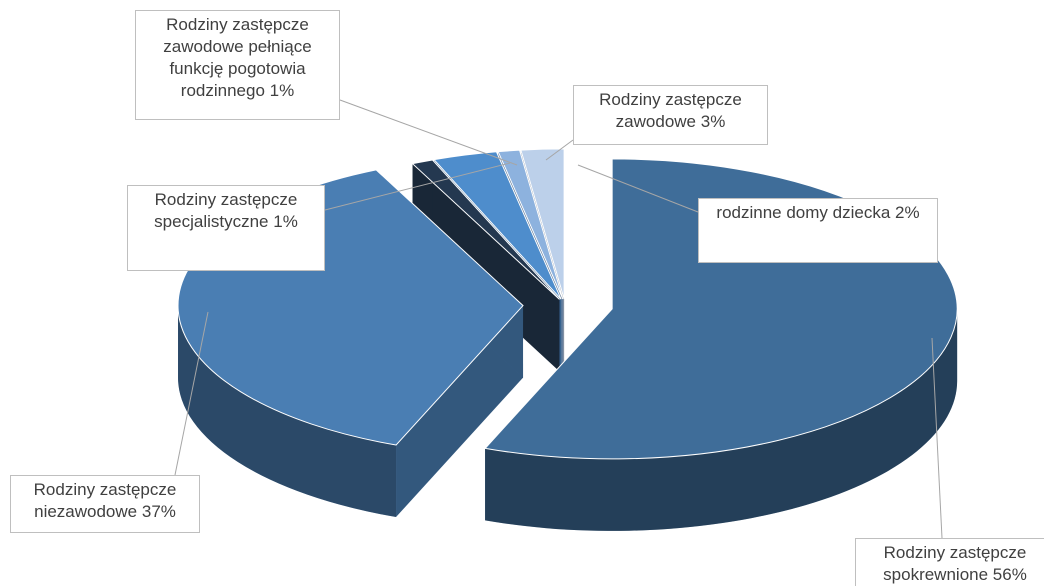  What do you see at coordinates (803, 212) in the screenshot?
I see `label-category: rodzinne domy dziecka` at bounding box center [803, 212].